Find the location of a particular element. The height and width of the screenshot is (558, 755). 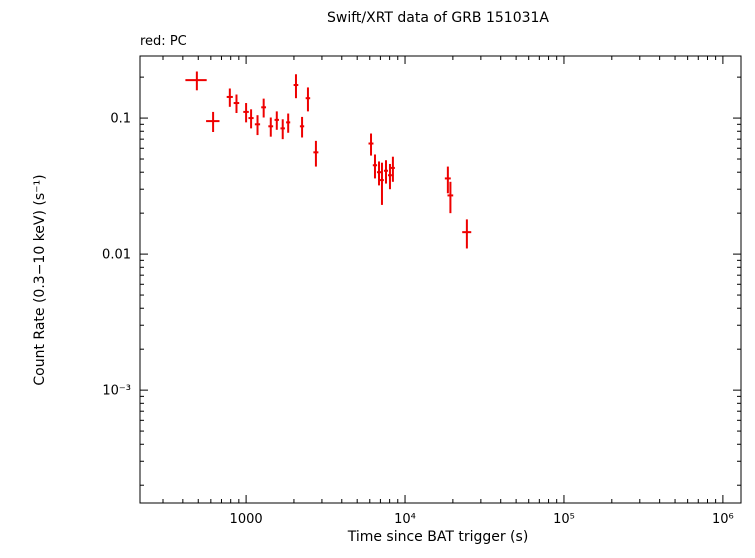

chart-title: Swift/XRT data of GRB 151031A is located at coordinates (438, 18).